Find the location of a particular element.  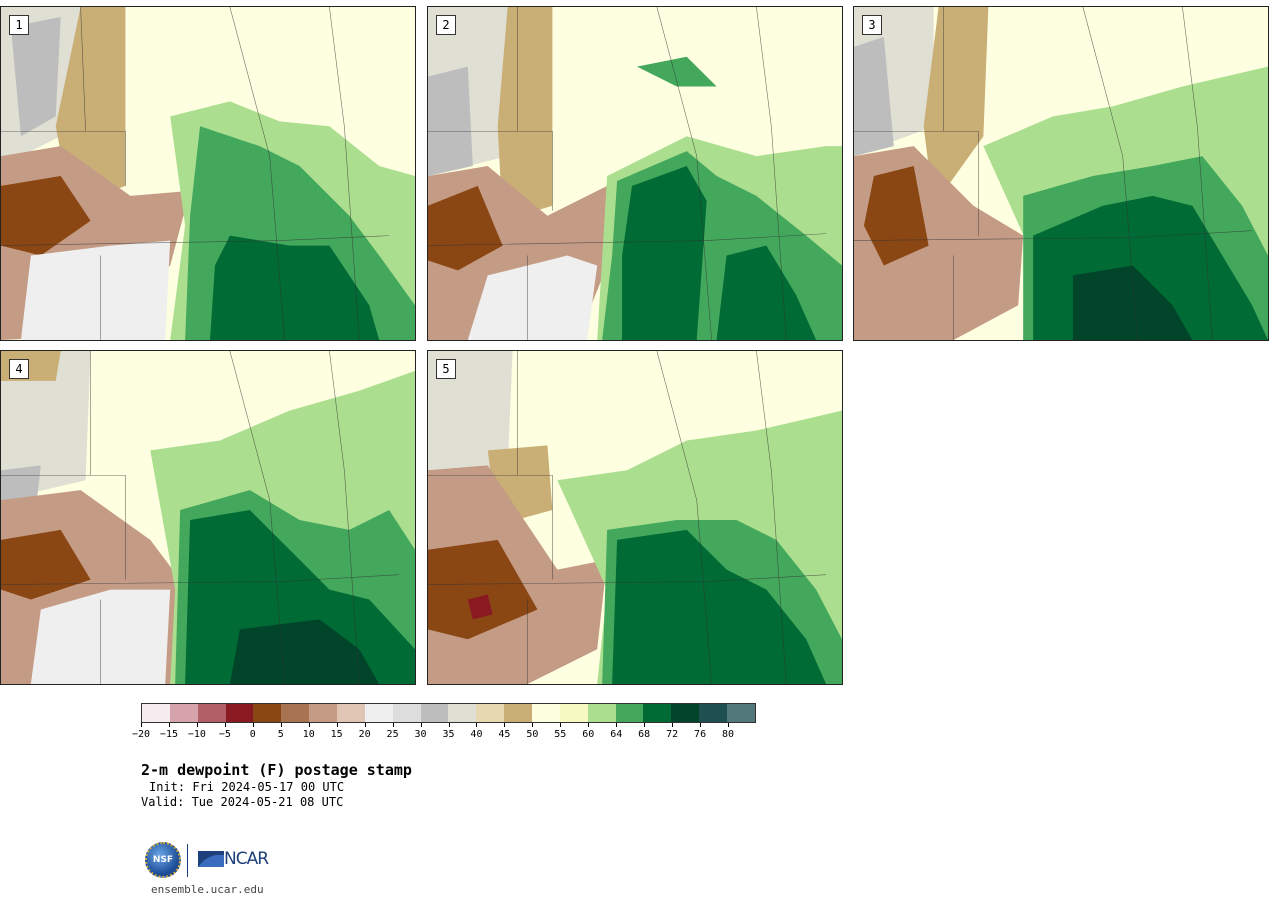

colorbar-tick-label: 35 is located at coordinates (448, 734).